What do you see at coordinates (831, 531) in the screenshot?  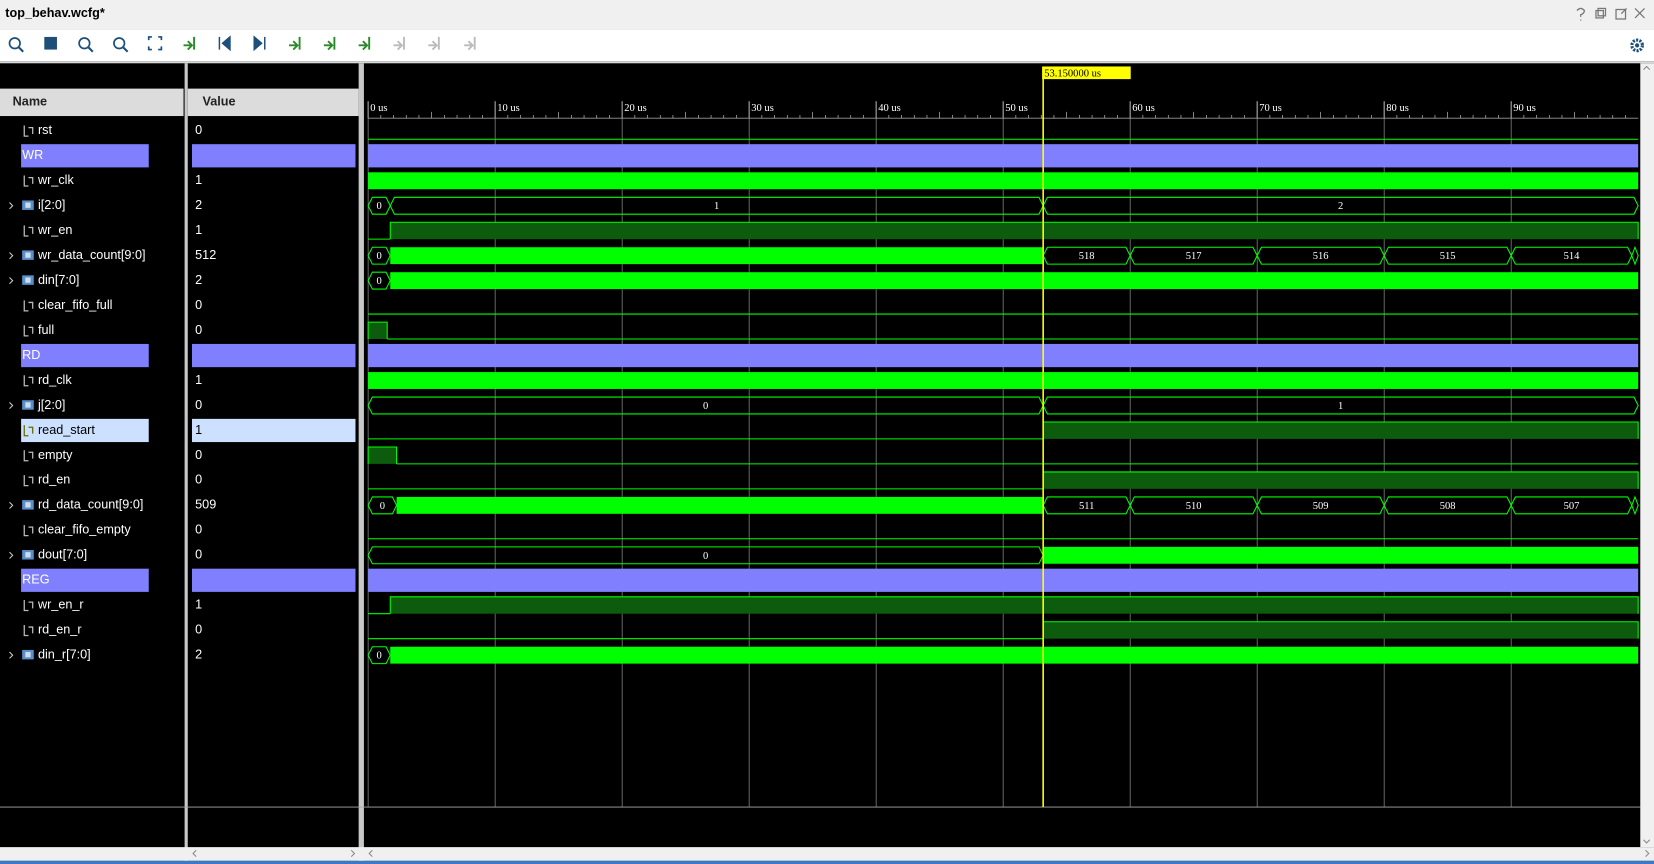 I see `signal-row: clear_fifo_empty 0` at bounding box center [831, 531].